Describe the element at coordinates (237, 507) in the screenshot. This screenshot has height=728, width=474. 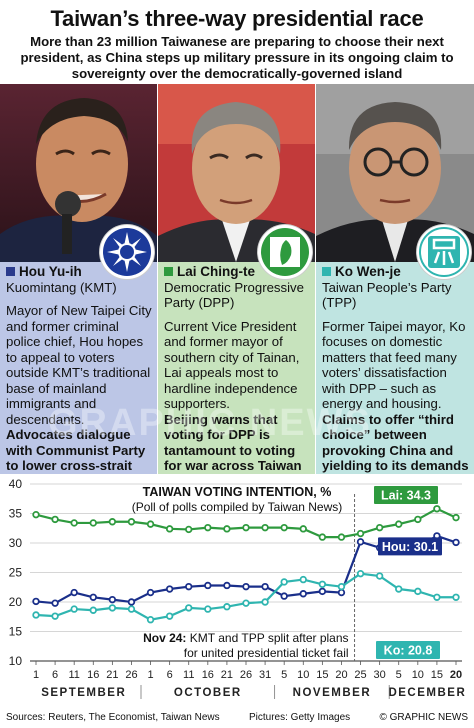
I see `chart-subtitle: (Poll of polls compiled by Taiwan News)` at that location.